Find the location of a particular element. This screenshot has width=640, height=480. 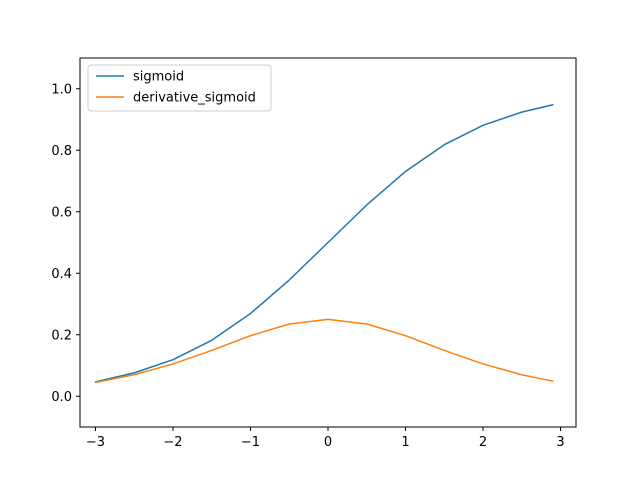

x-tick-label: 0 is located at coordinates (328, 442).